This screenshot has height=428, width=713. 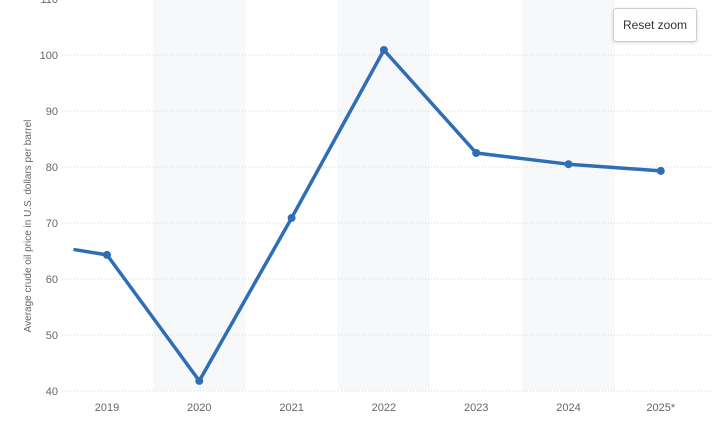 What do you see at coordinates (52, 336) in the screenshot?
I see `y-tick-label: 50` at bounding box center [52, 336].